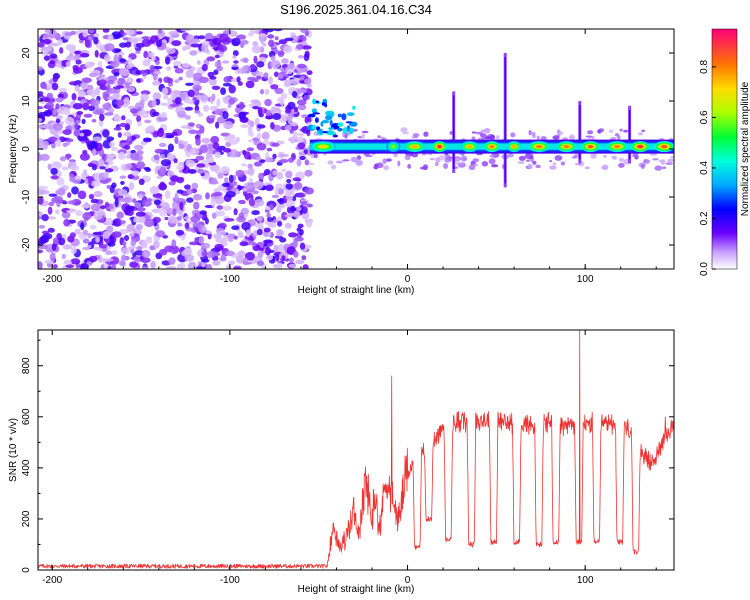 Image resolution: width=750 pixels, height=600 pixels. Describe the element at coordinates (26, 518) in the screenshot. I see `y-tick-label: 200` at that location.